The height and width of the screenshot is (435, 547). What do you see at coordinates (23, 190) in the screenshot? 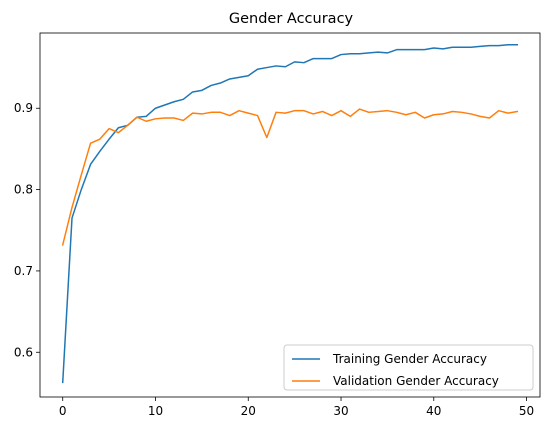
I see `y-tick-label: 0.8` at bounding box center [23, 190].